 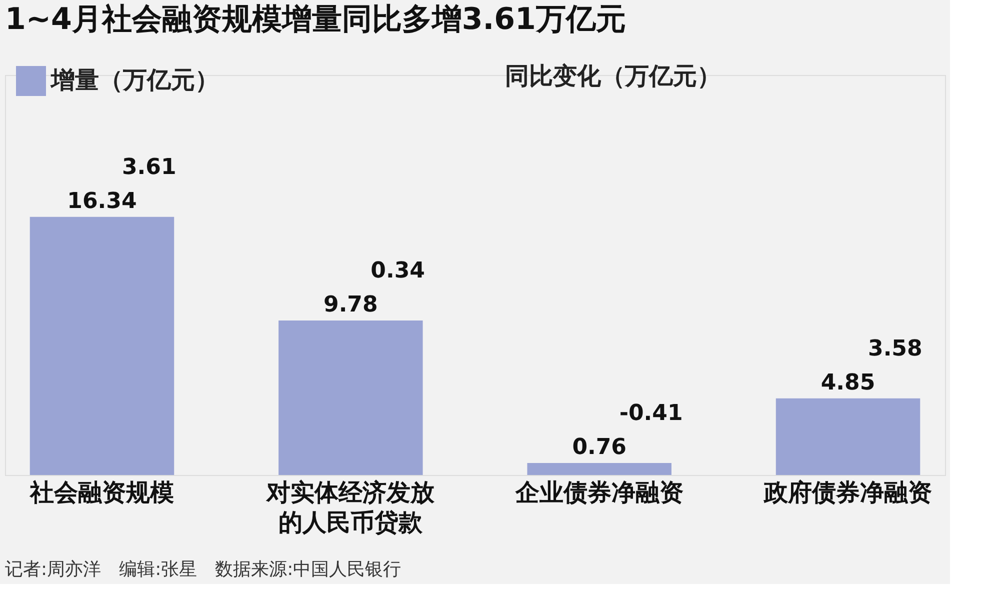 I want to click on annotation: 3.61, so click(x=149, y=167).